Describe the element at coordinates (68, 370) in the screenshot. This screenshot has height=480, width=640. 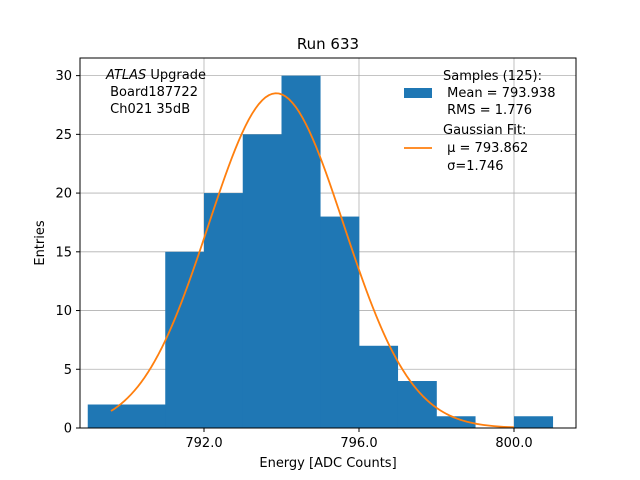
I see `y-tick-label: 5` at that location.